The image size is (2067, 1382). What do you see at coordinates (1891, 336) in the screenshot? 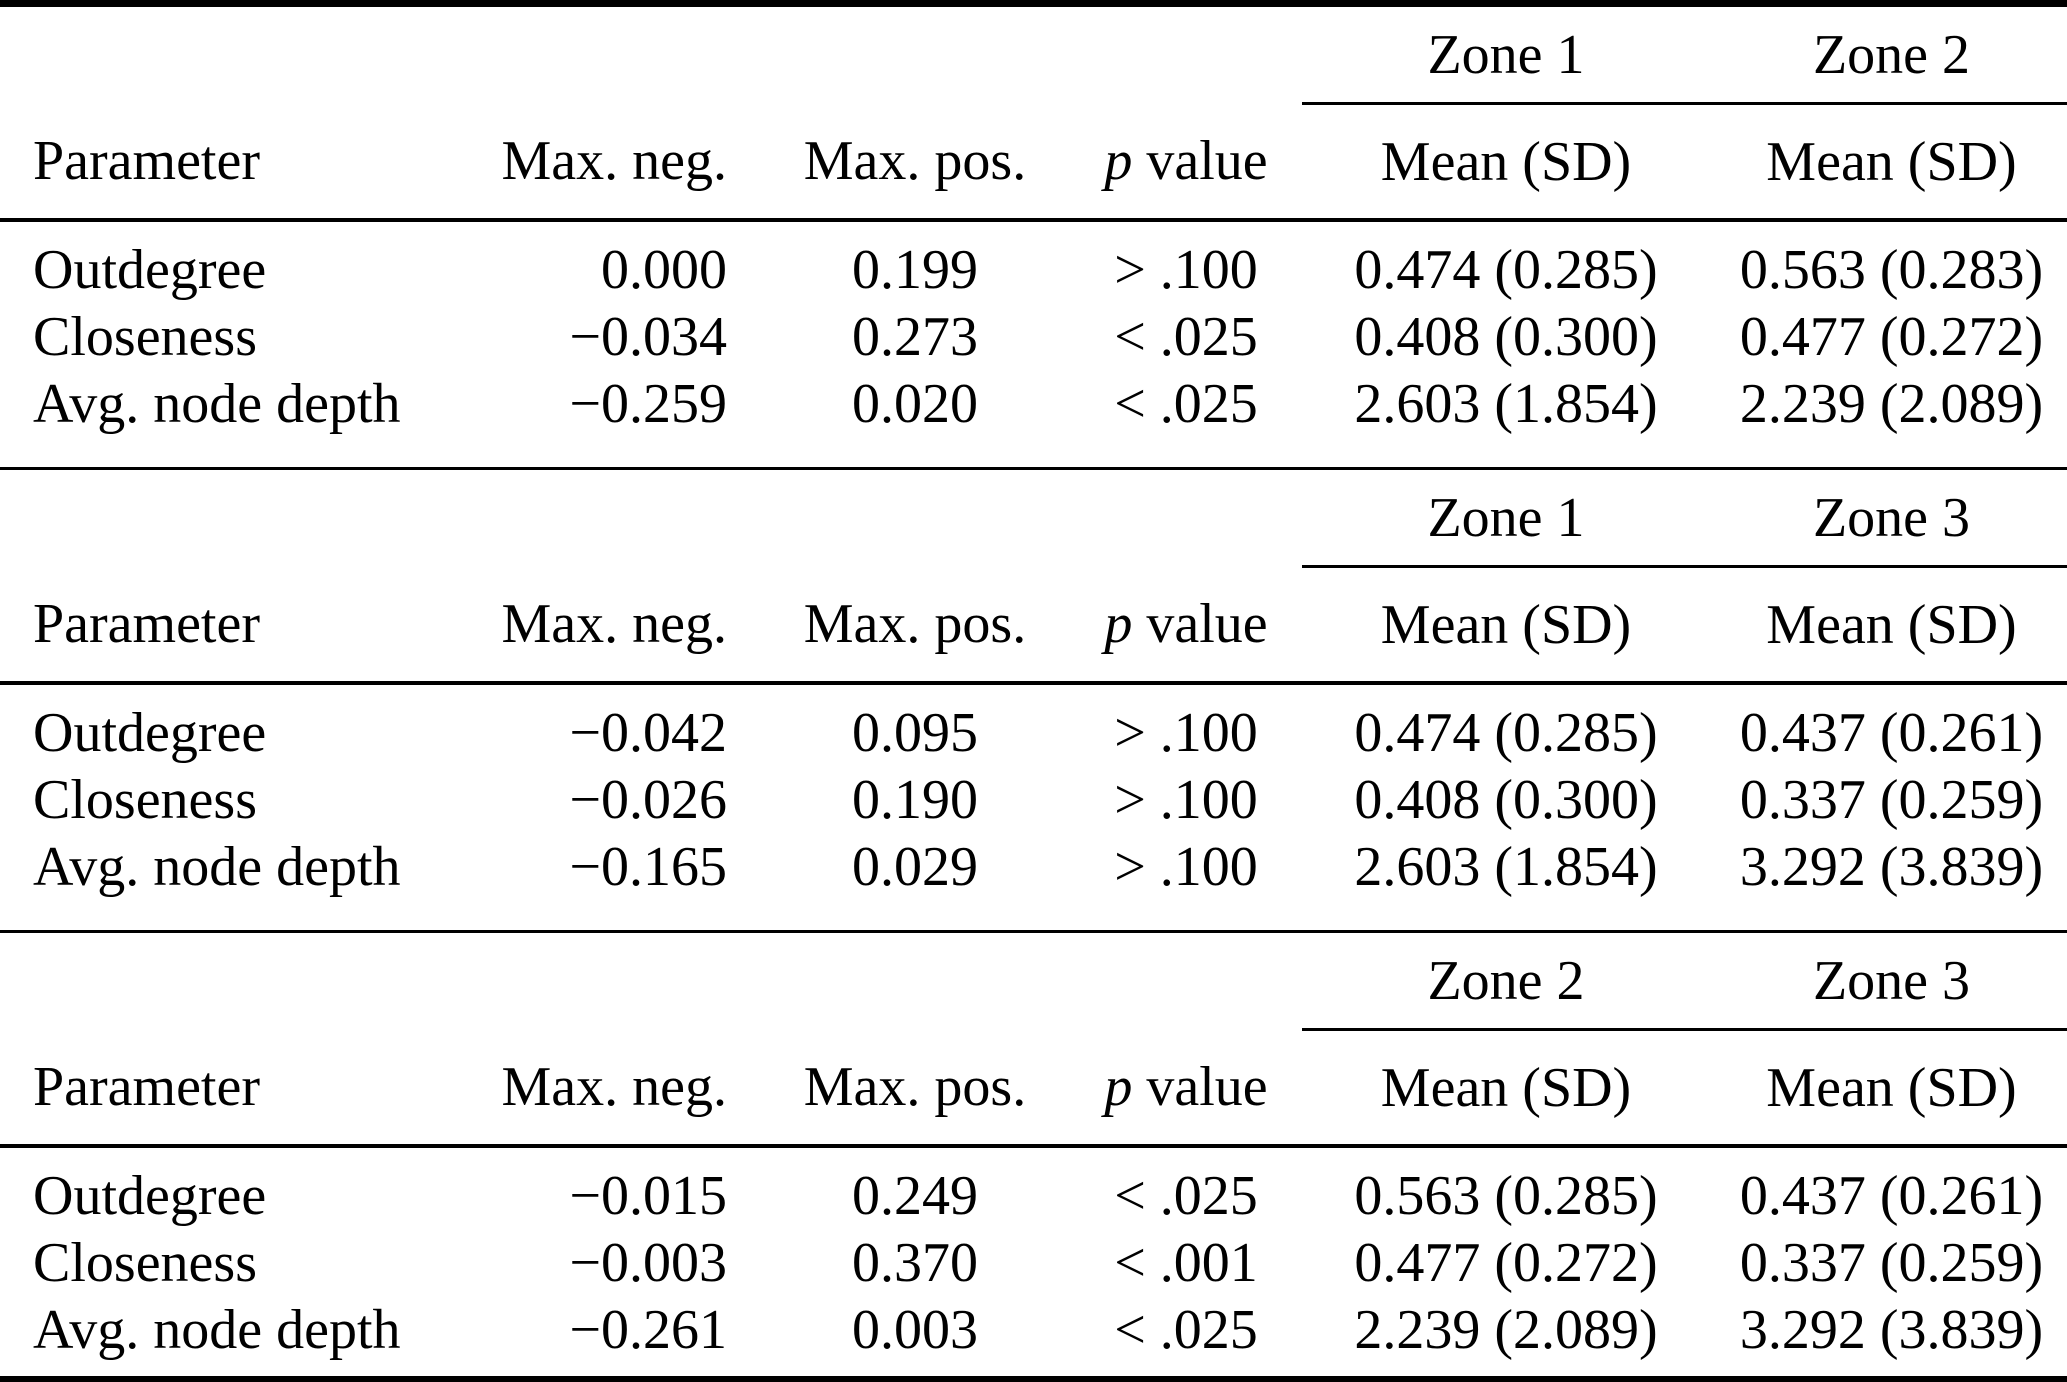
I see `mean-sd-b-cell: 0.477 (0.272)` at bounding box center [1891, 336].